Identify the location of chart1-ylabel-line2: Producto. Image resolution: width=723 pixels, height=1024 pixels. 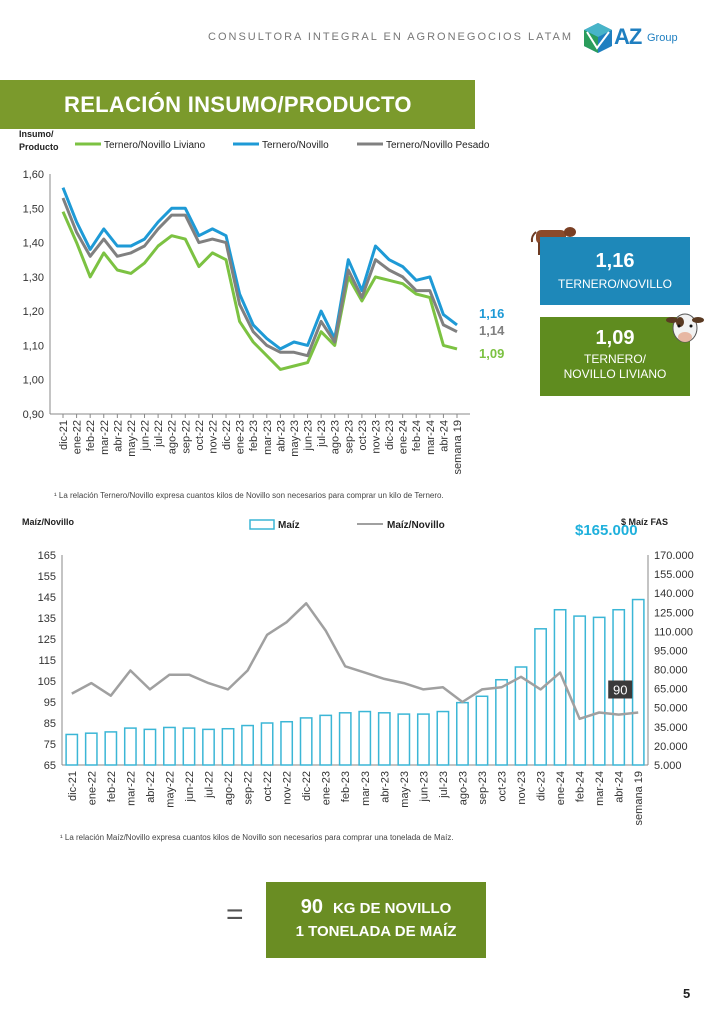
(39, 147).